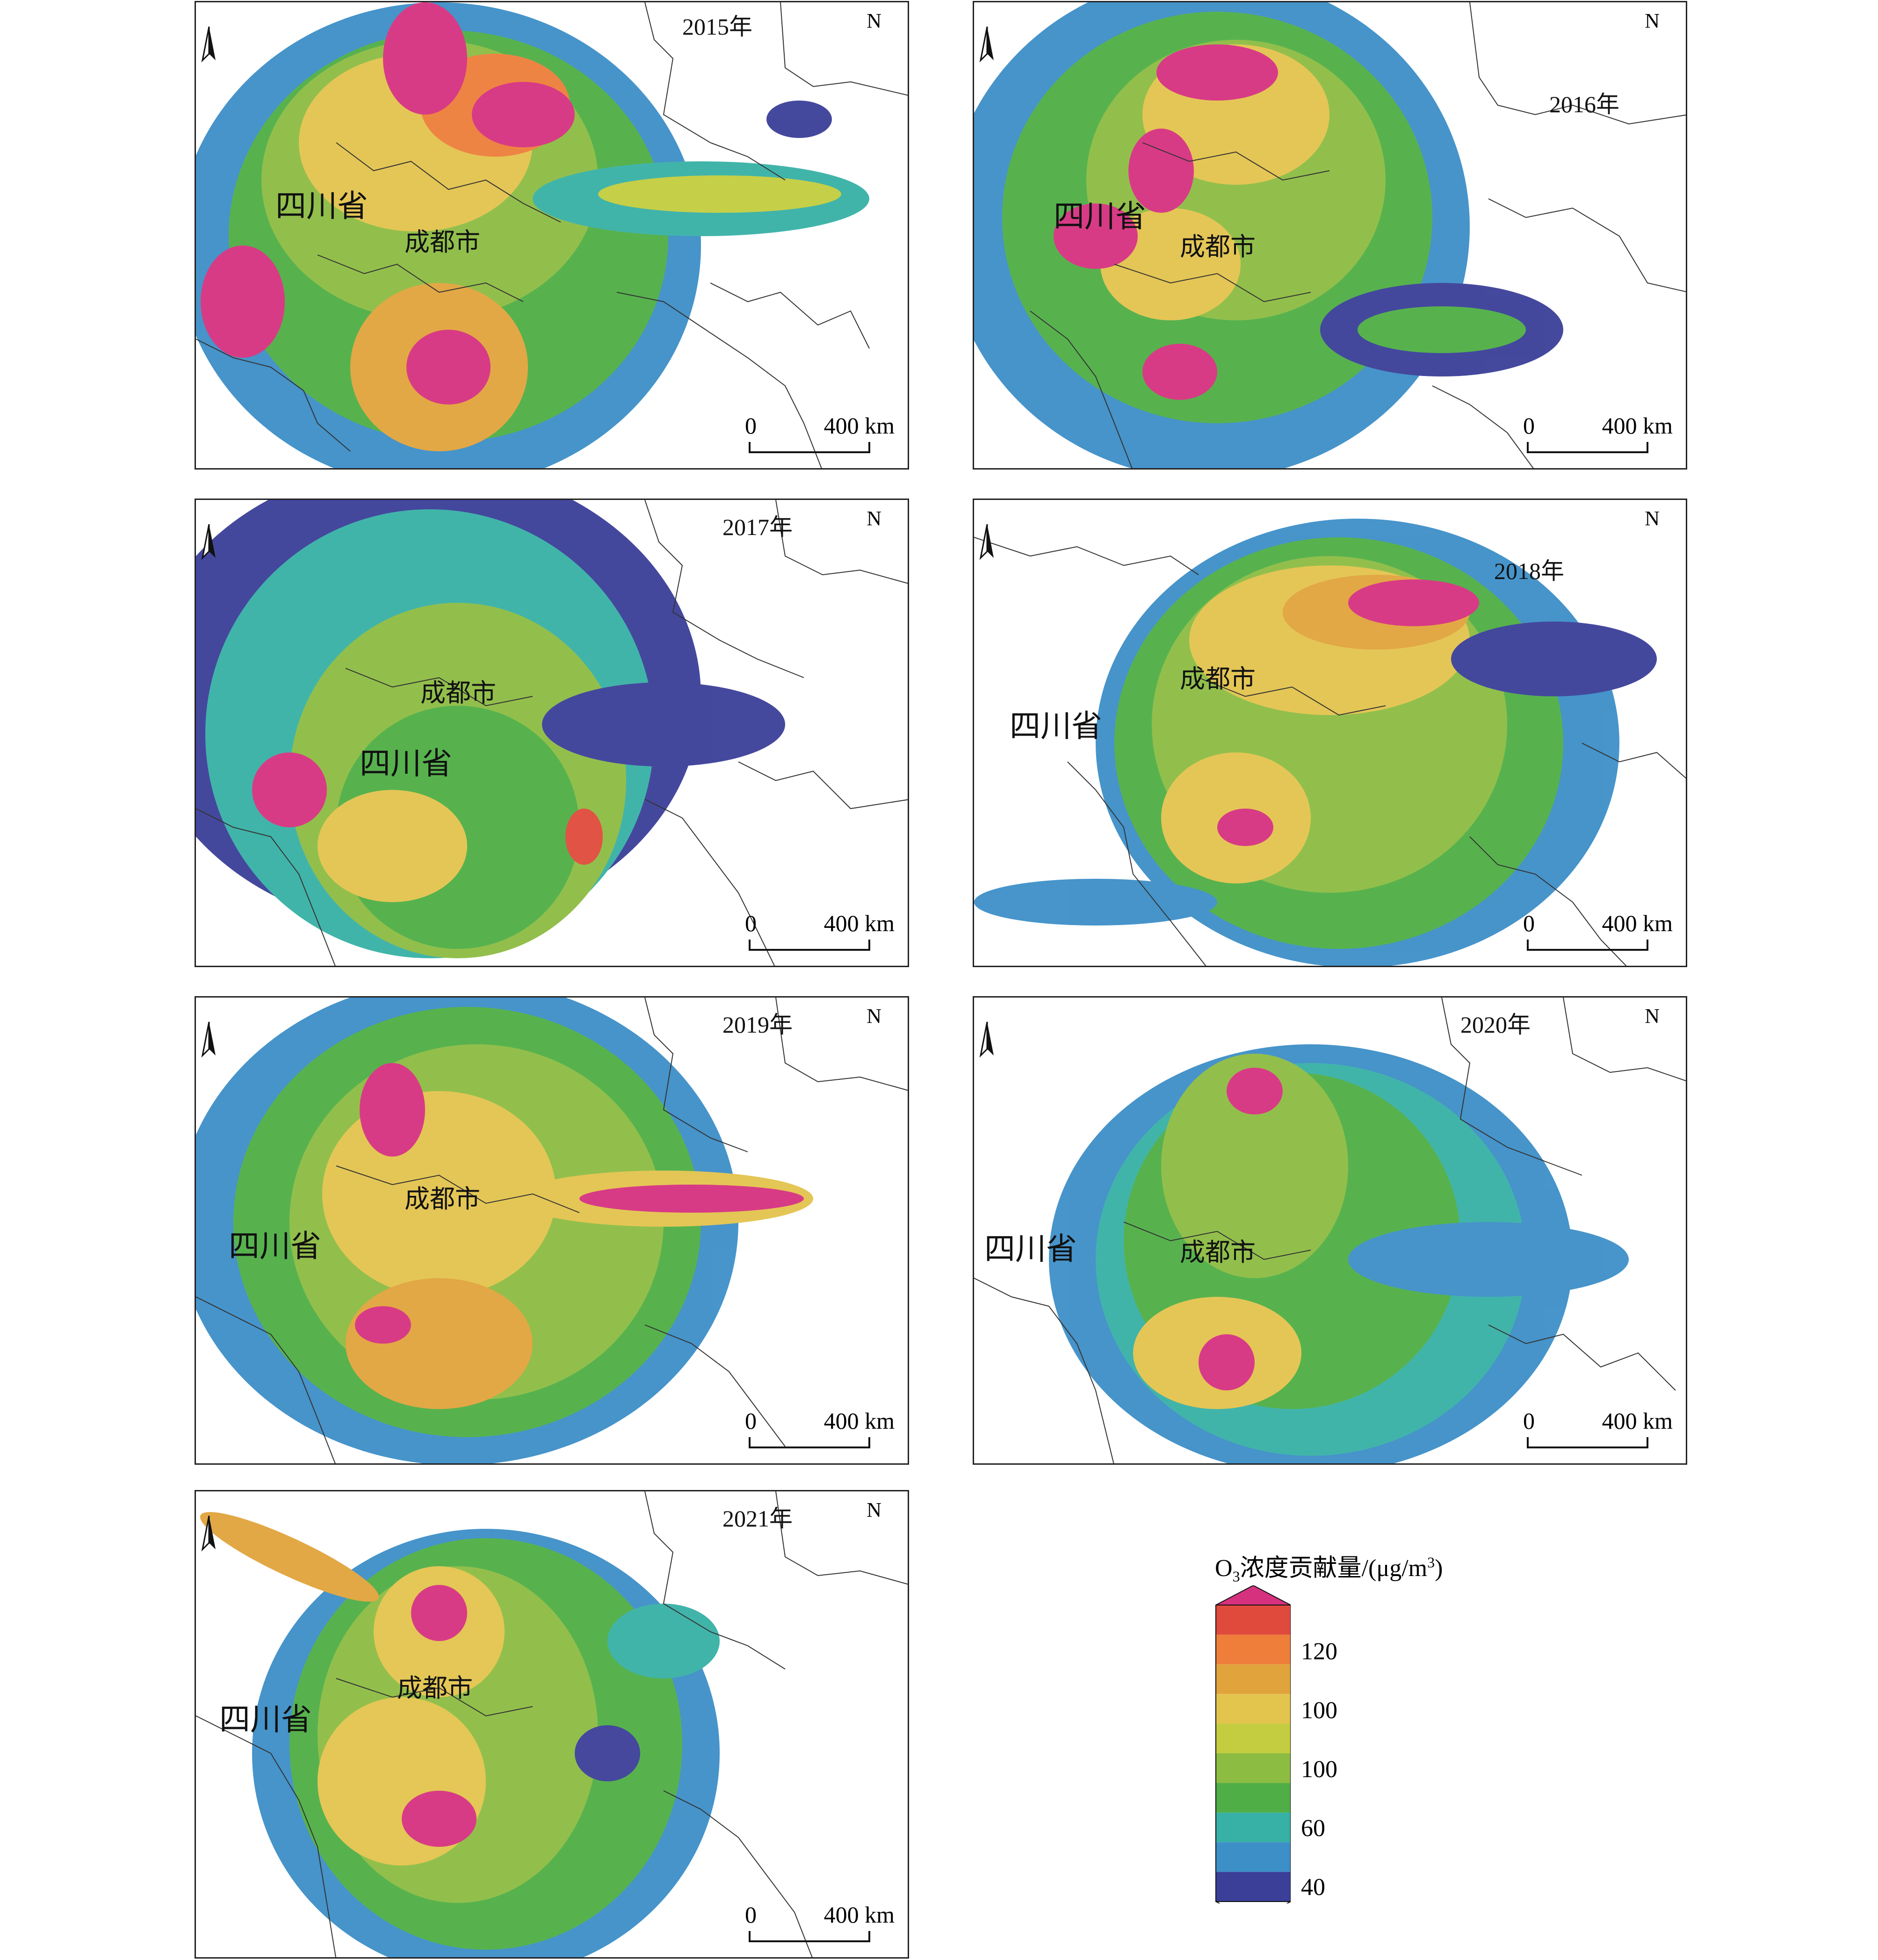 Image resolution: width=1878 pixels, height=1960 pixels. Describe the element at coordinates (717, 27) in the screenshot. I see `year-label: 2015年` at that location.